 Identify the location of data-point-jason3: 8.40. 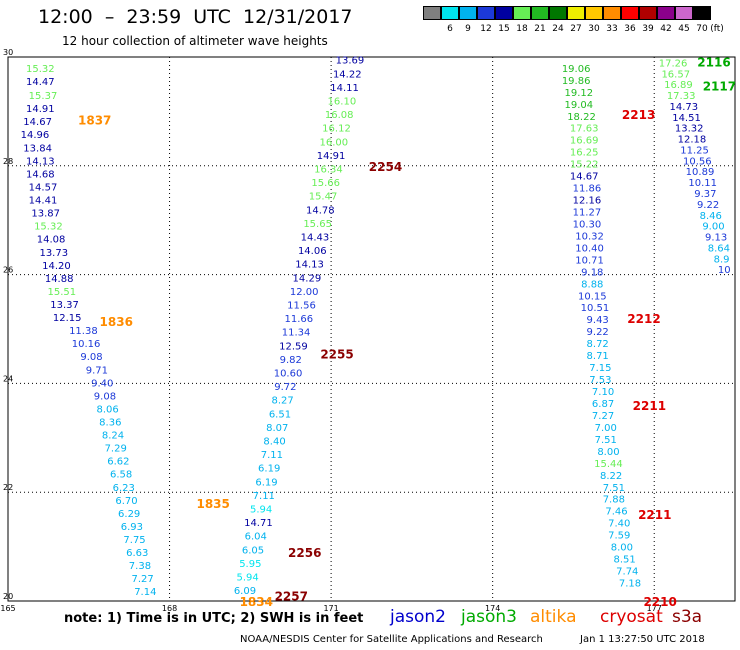
(274, 442).